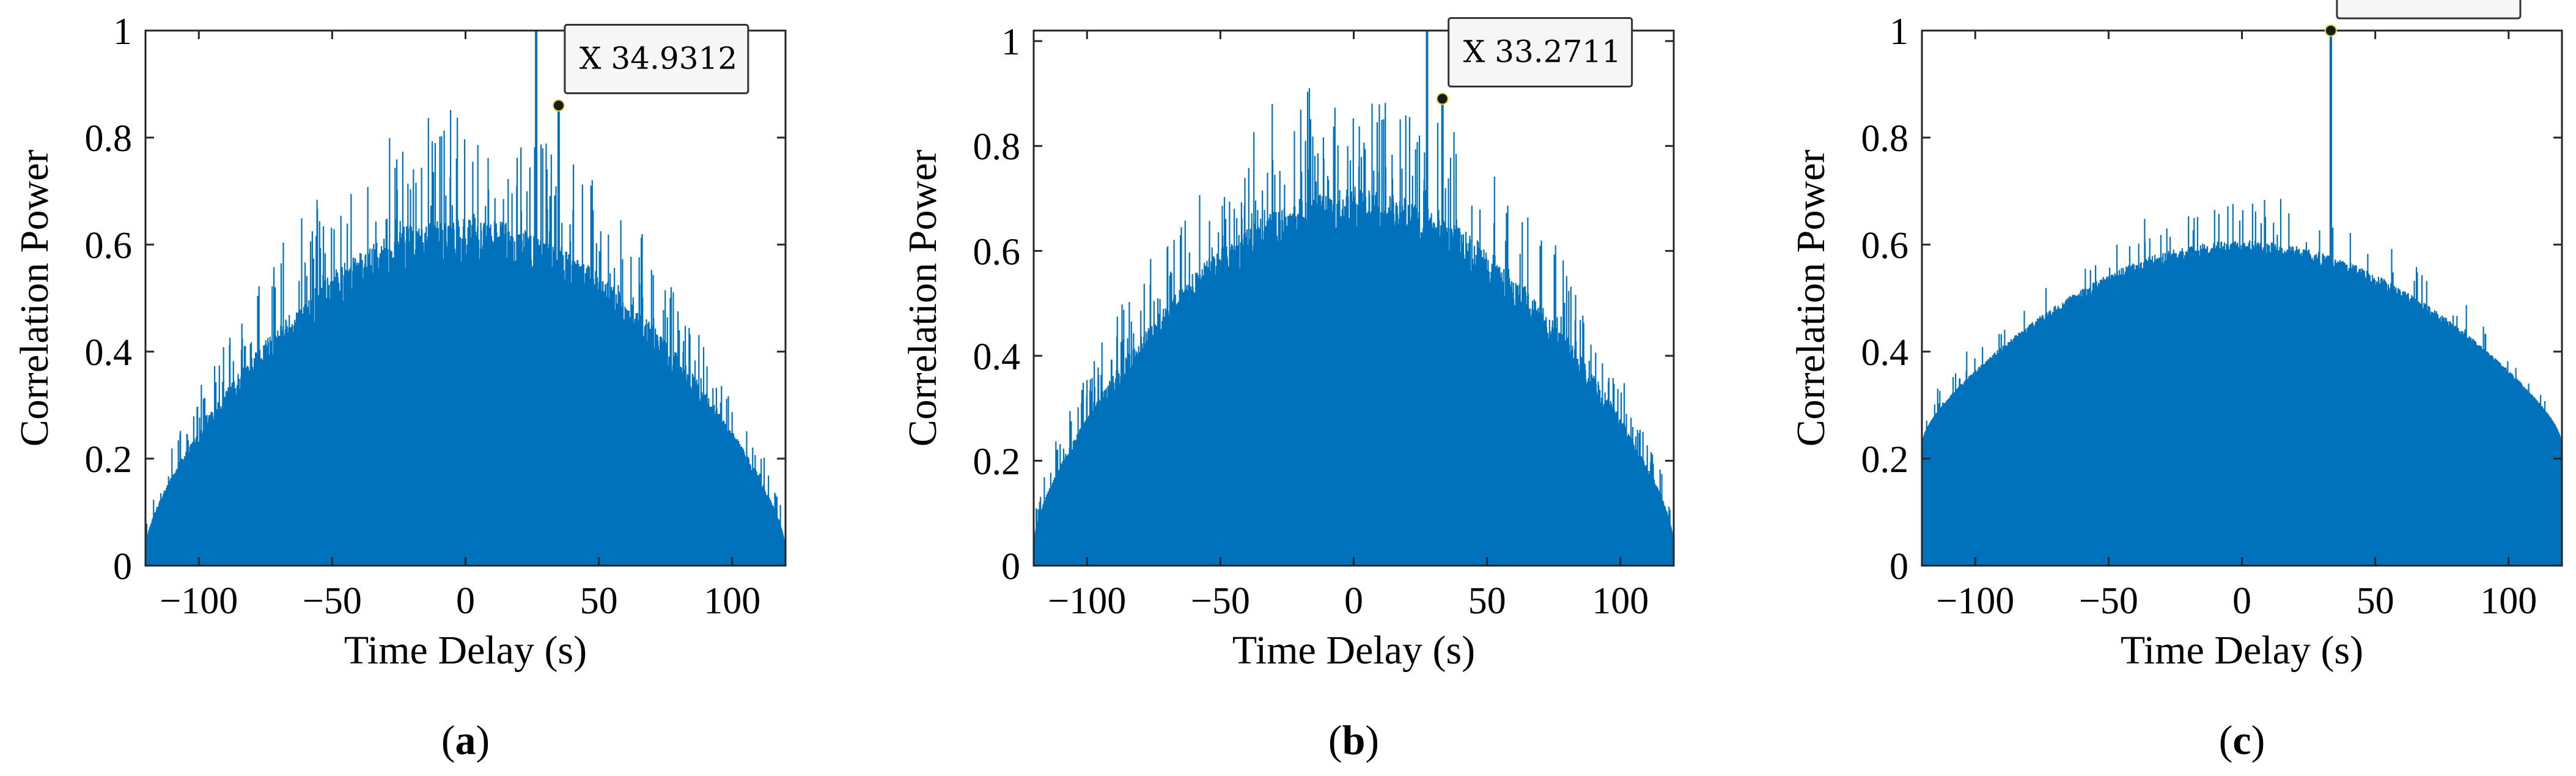 The width and height of the screenshot is (2576, 776). What do you see at coordinates (1353, 650) in the screenshot?
I see `x-axis-label-b: Time Delay (s)` at bounding box center [1353, 650].